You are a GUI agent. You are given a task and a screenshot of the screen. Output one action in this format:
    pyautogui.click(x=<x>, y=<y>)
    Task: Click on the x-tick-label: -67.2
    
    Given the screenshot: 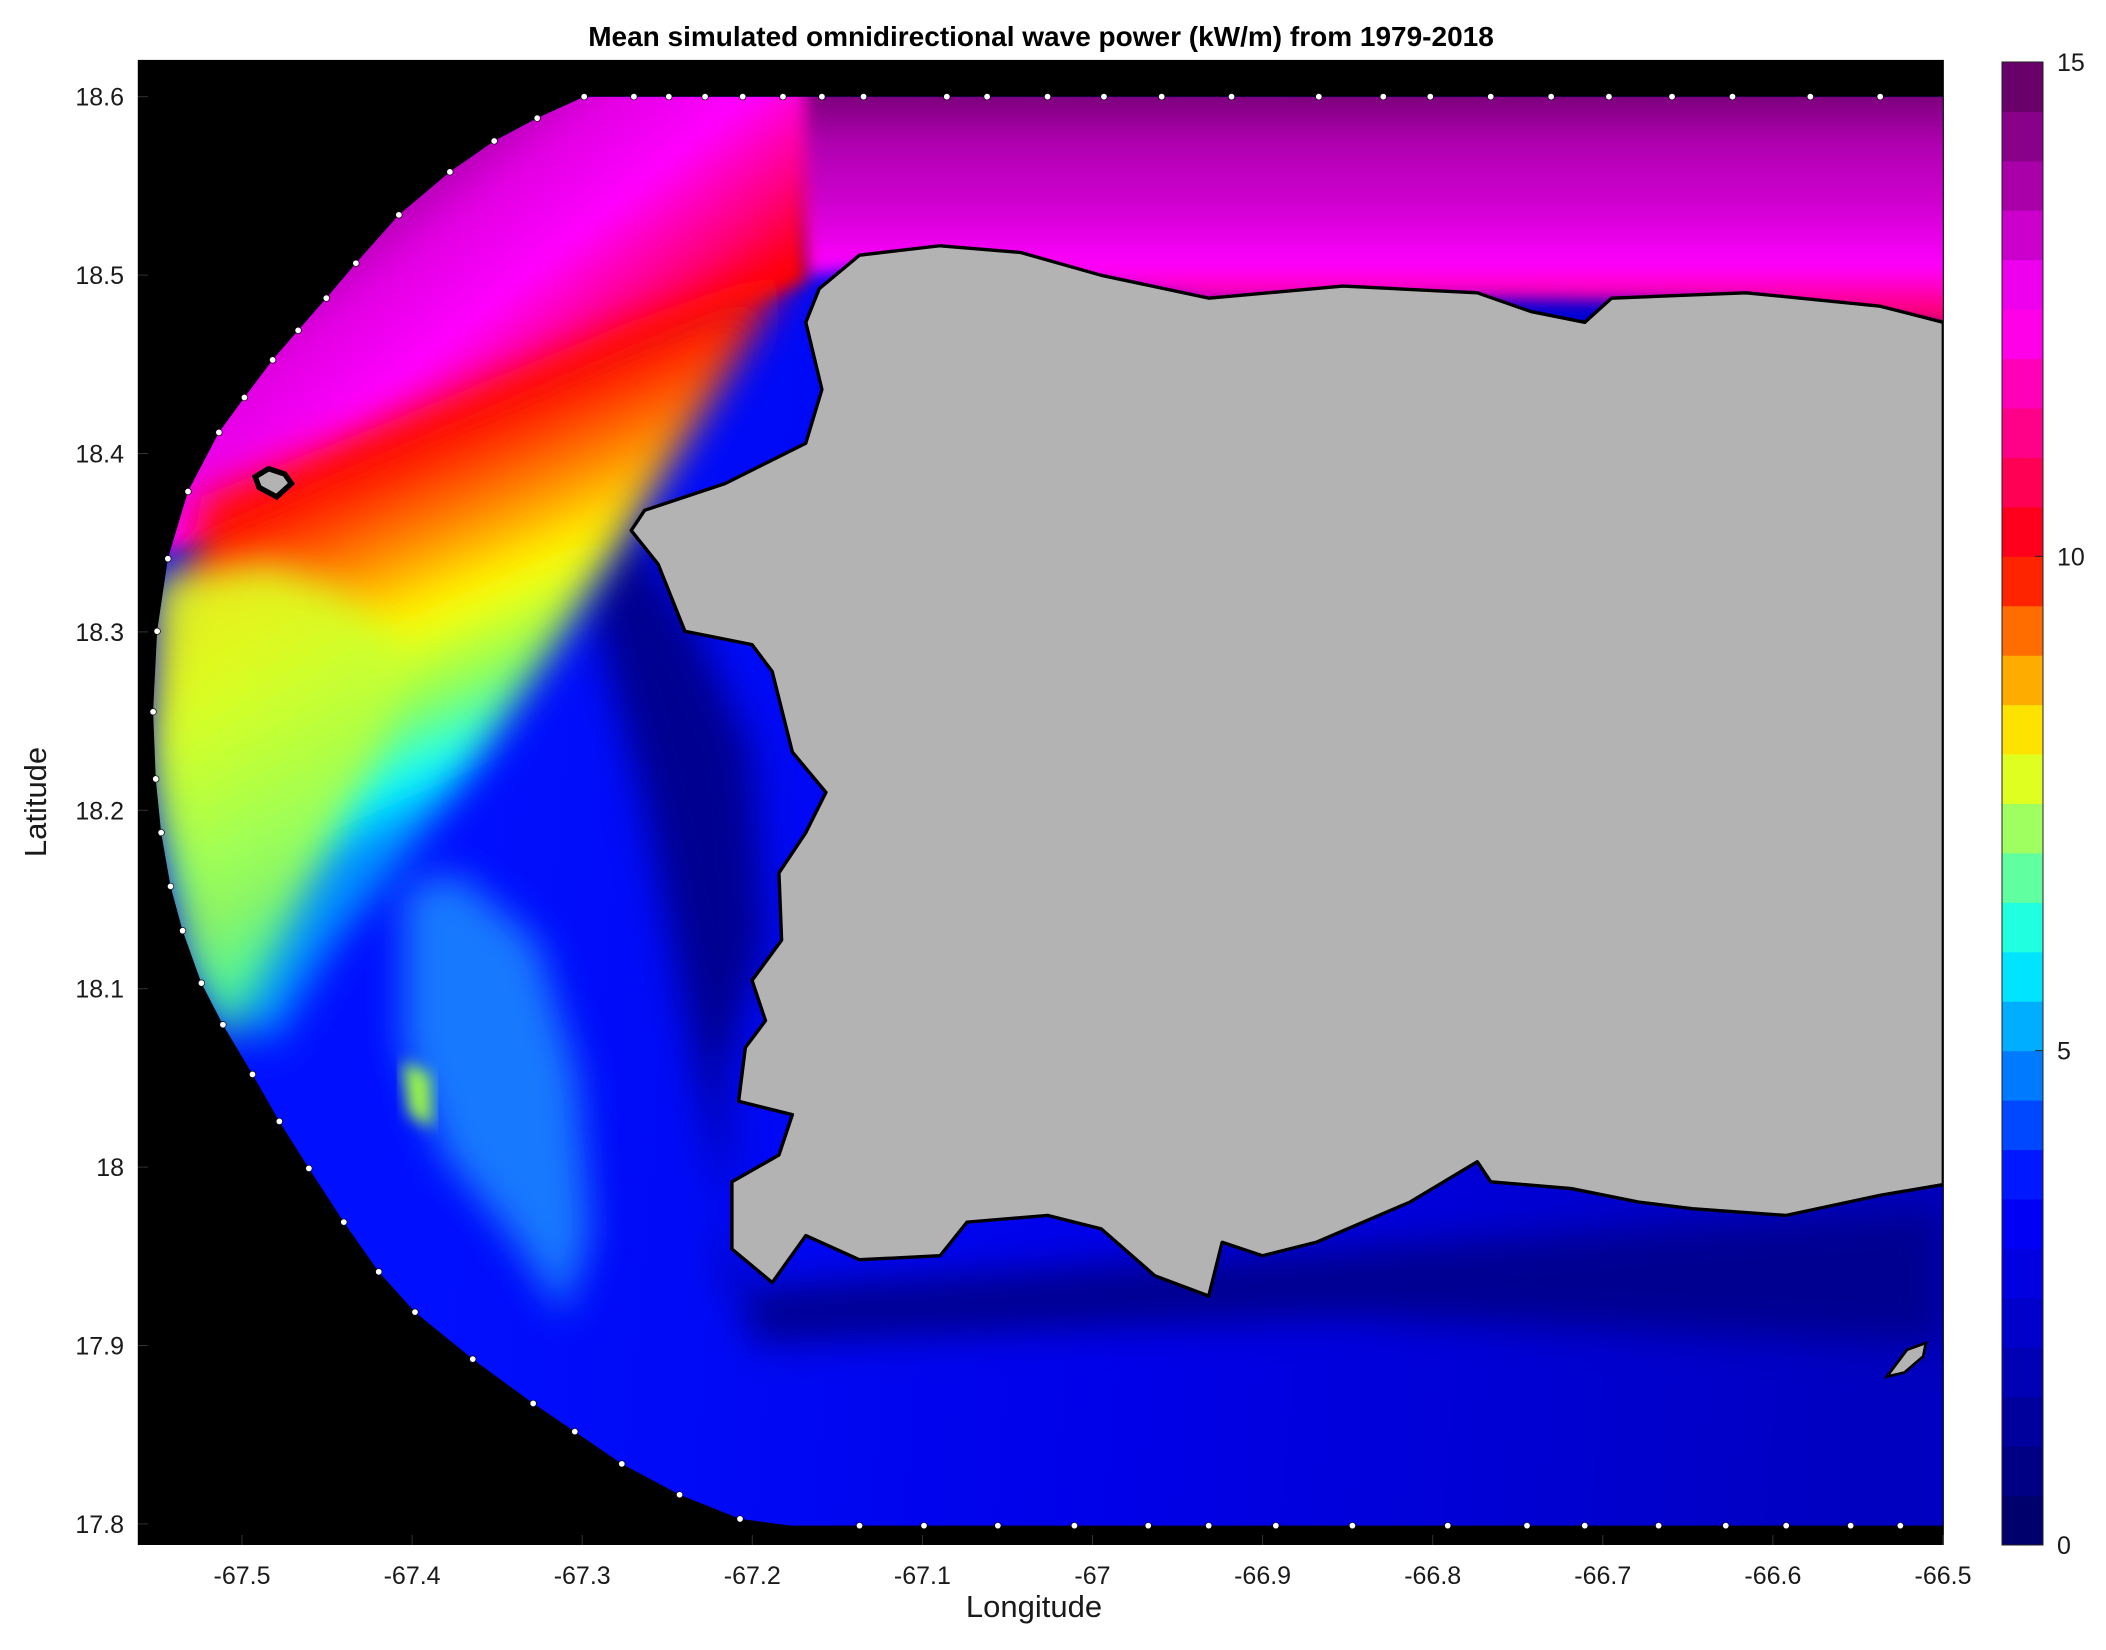 What is the action you would take?
    pyautogui.click(x=752, y=1576)
    